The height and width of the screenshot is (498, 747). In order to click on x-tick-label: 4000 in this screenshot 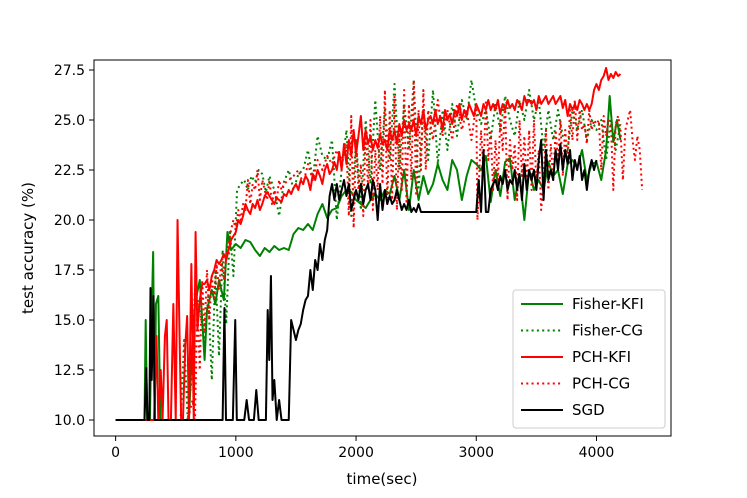, I will do `click(597, 453)`.